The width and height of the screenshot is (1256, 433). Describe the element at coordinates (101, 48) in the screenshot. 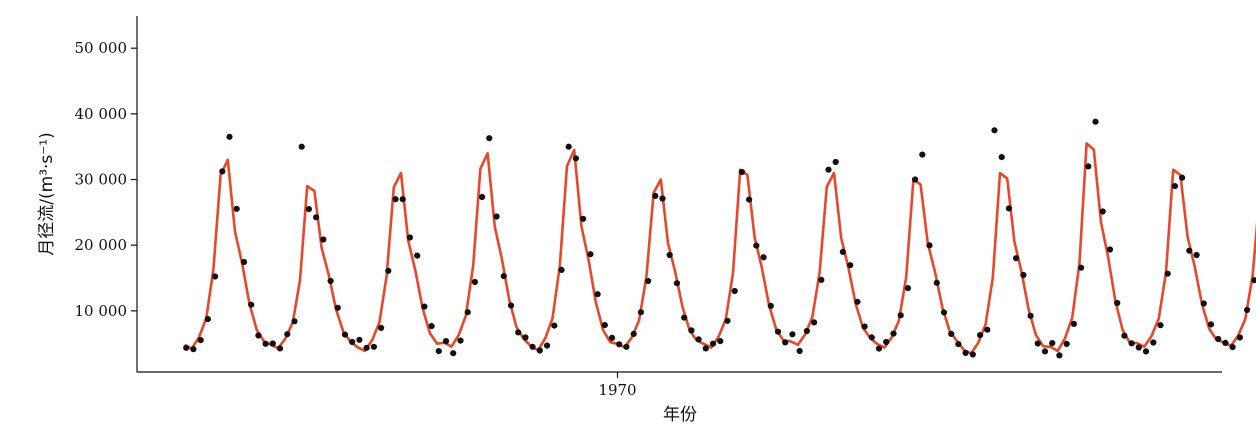

I see `y-tick-label: 50 000` at that location.